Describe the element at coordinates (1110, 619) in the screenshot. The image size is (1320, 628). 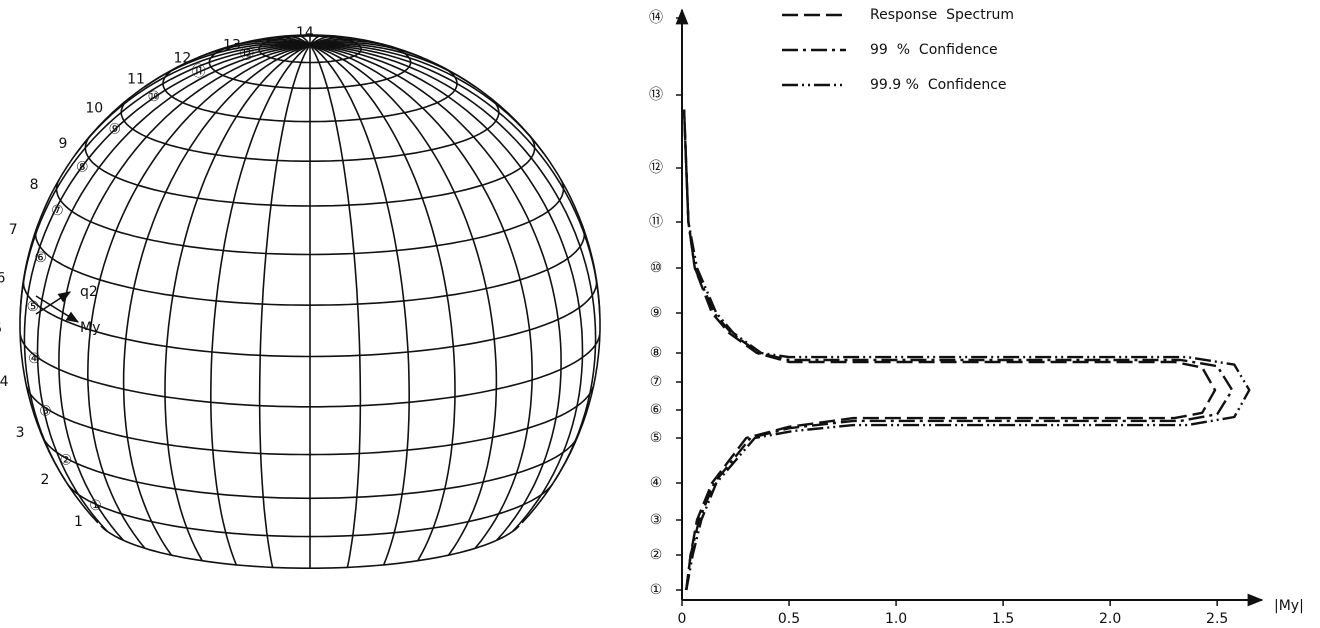
I see `x-tick-label: 2.0` at that location.